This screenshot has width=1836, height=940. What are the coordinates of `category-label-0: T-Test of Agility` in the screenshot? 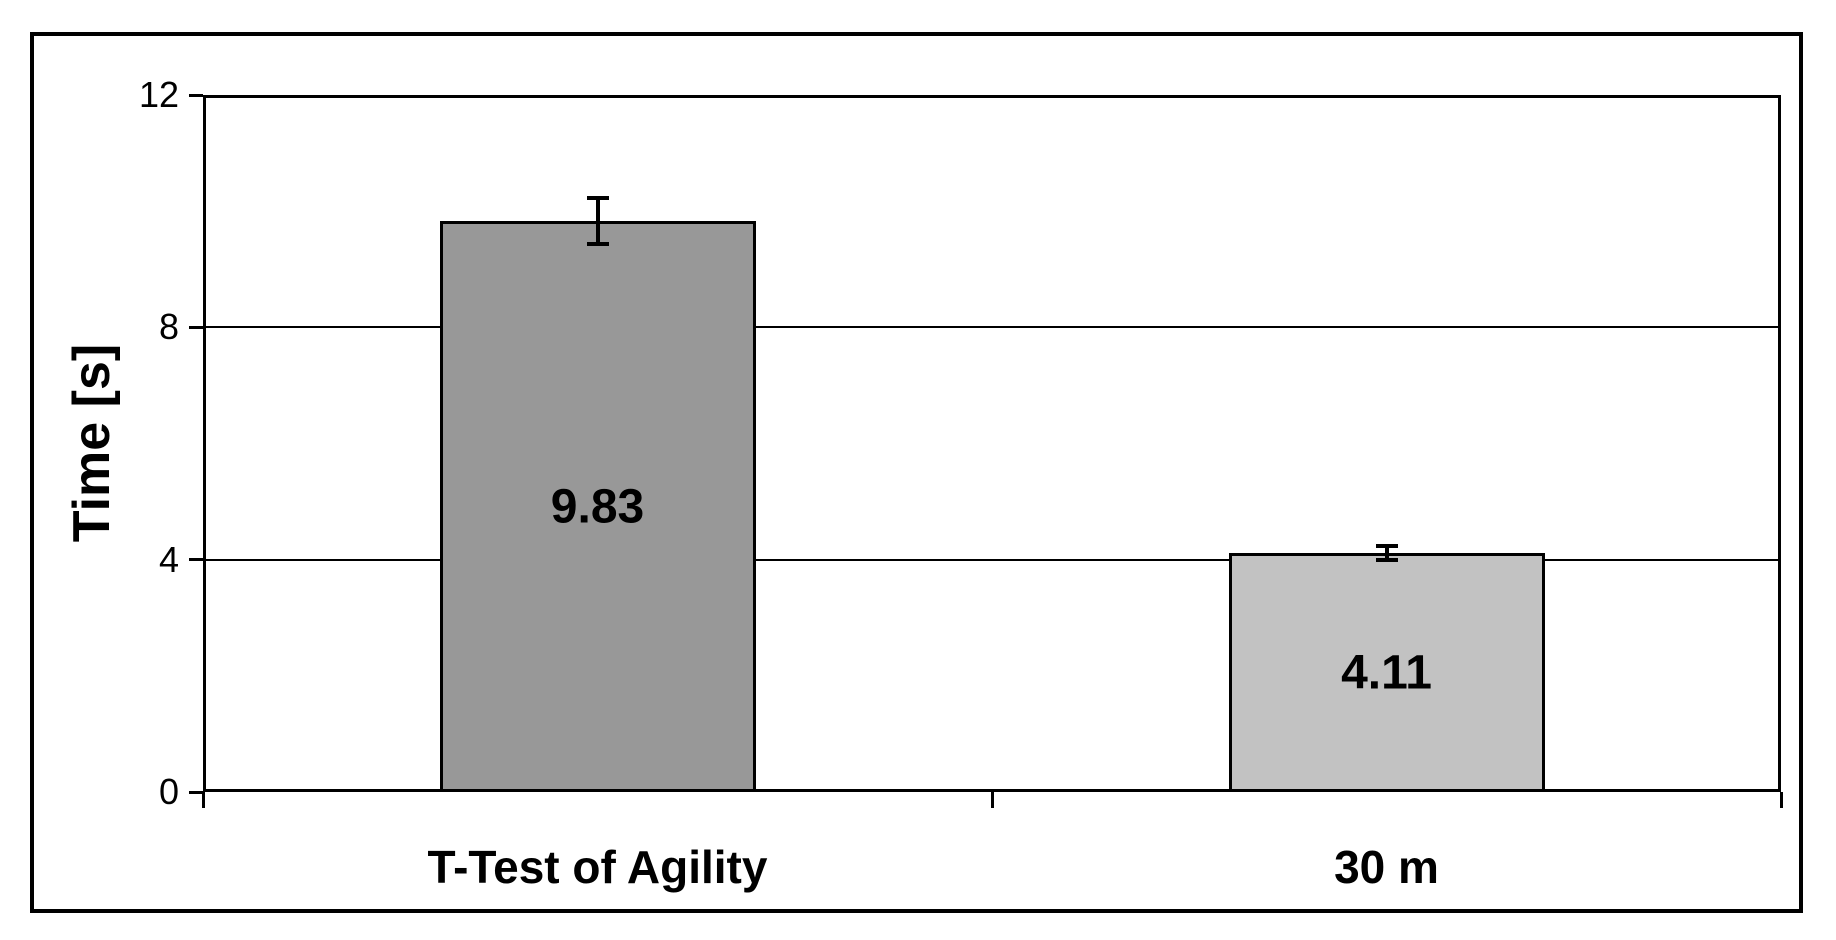 It's located at (597, 867).